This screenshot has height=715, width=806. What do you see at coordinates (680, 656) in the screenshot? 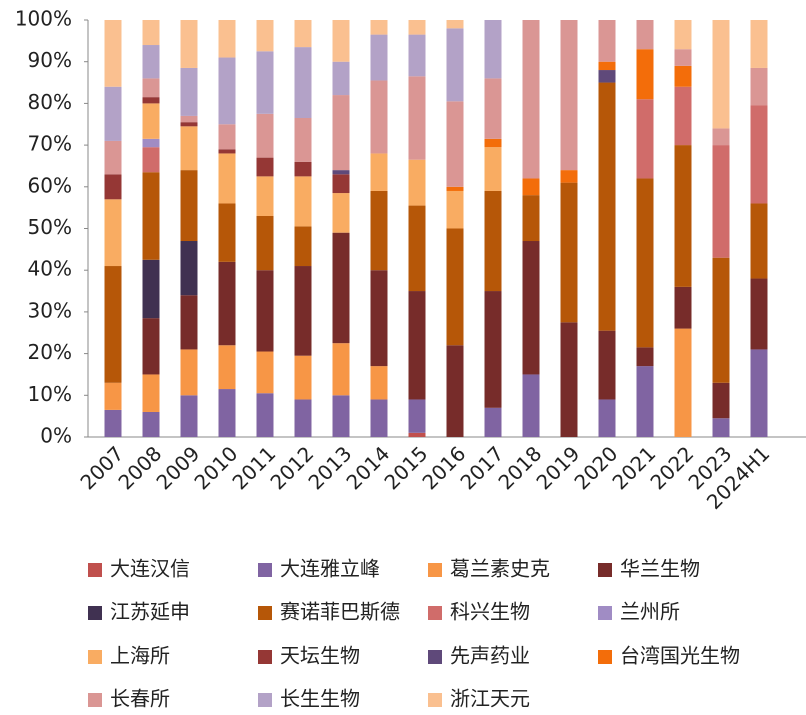
I see `legend-label: 台湾国光生物` at bounding box center [680, 656].